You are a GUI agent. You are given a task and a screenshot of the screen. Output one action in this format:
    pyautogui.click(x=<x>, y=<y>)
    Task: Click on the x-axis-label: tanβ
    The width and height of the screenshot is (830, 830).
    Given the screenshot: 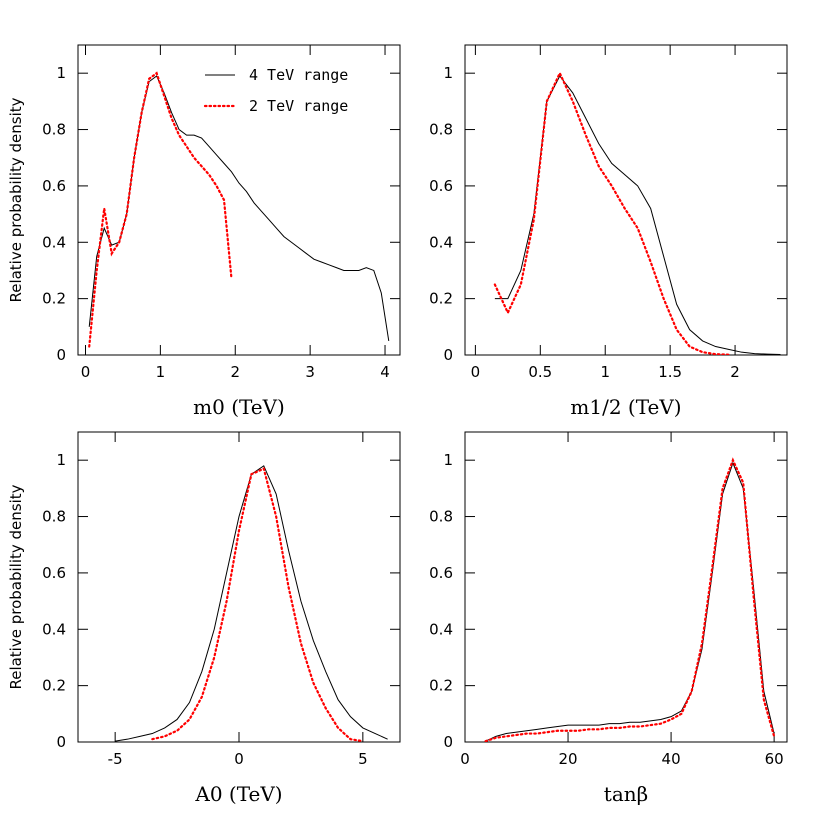 What is the action you would take?
    pyautogui.click(x=626, y=794)
    